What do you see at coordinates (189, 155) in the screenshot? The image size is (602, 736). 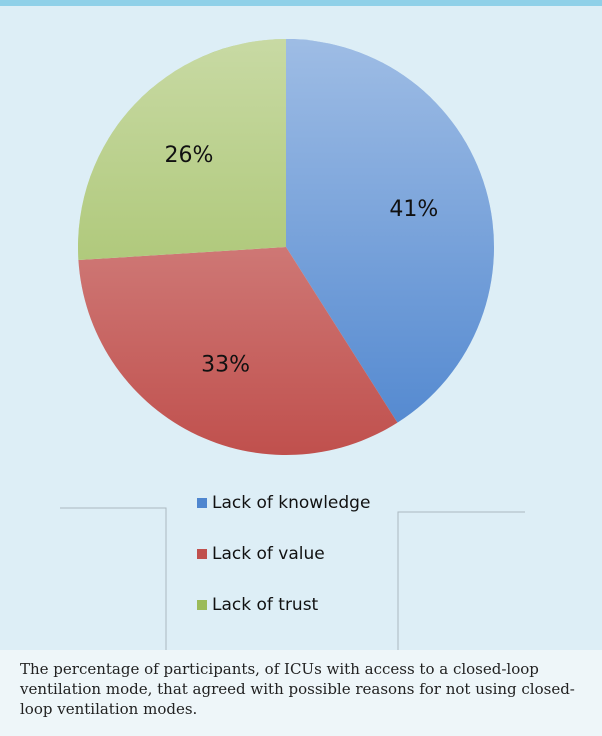 I see `data-label: 26%` at bounding box center [189, 155].